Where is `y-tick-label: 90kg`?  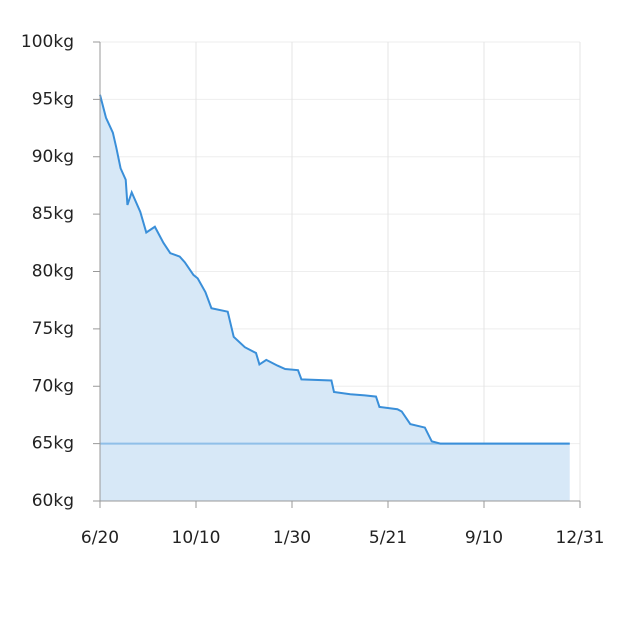
y-tick-label: 90kg is located at coordinates (53, 157).